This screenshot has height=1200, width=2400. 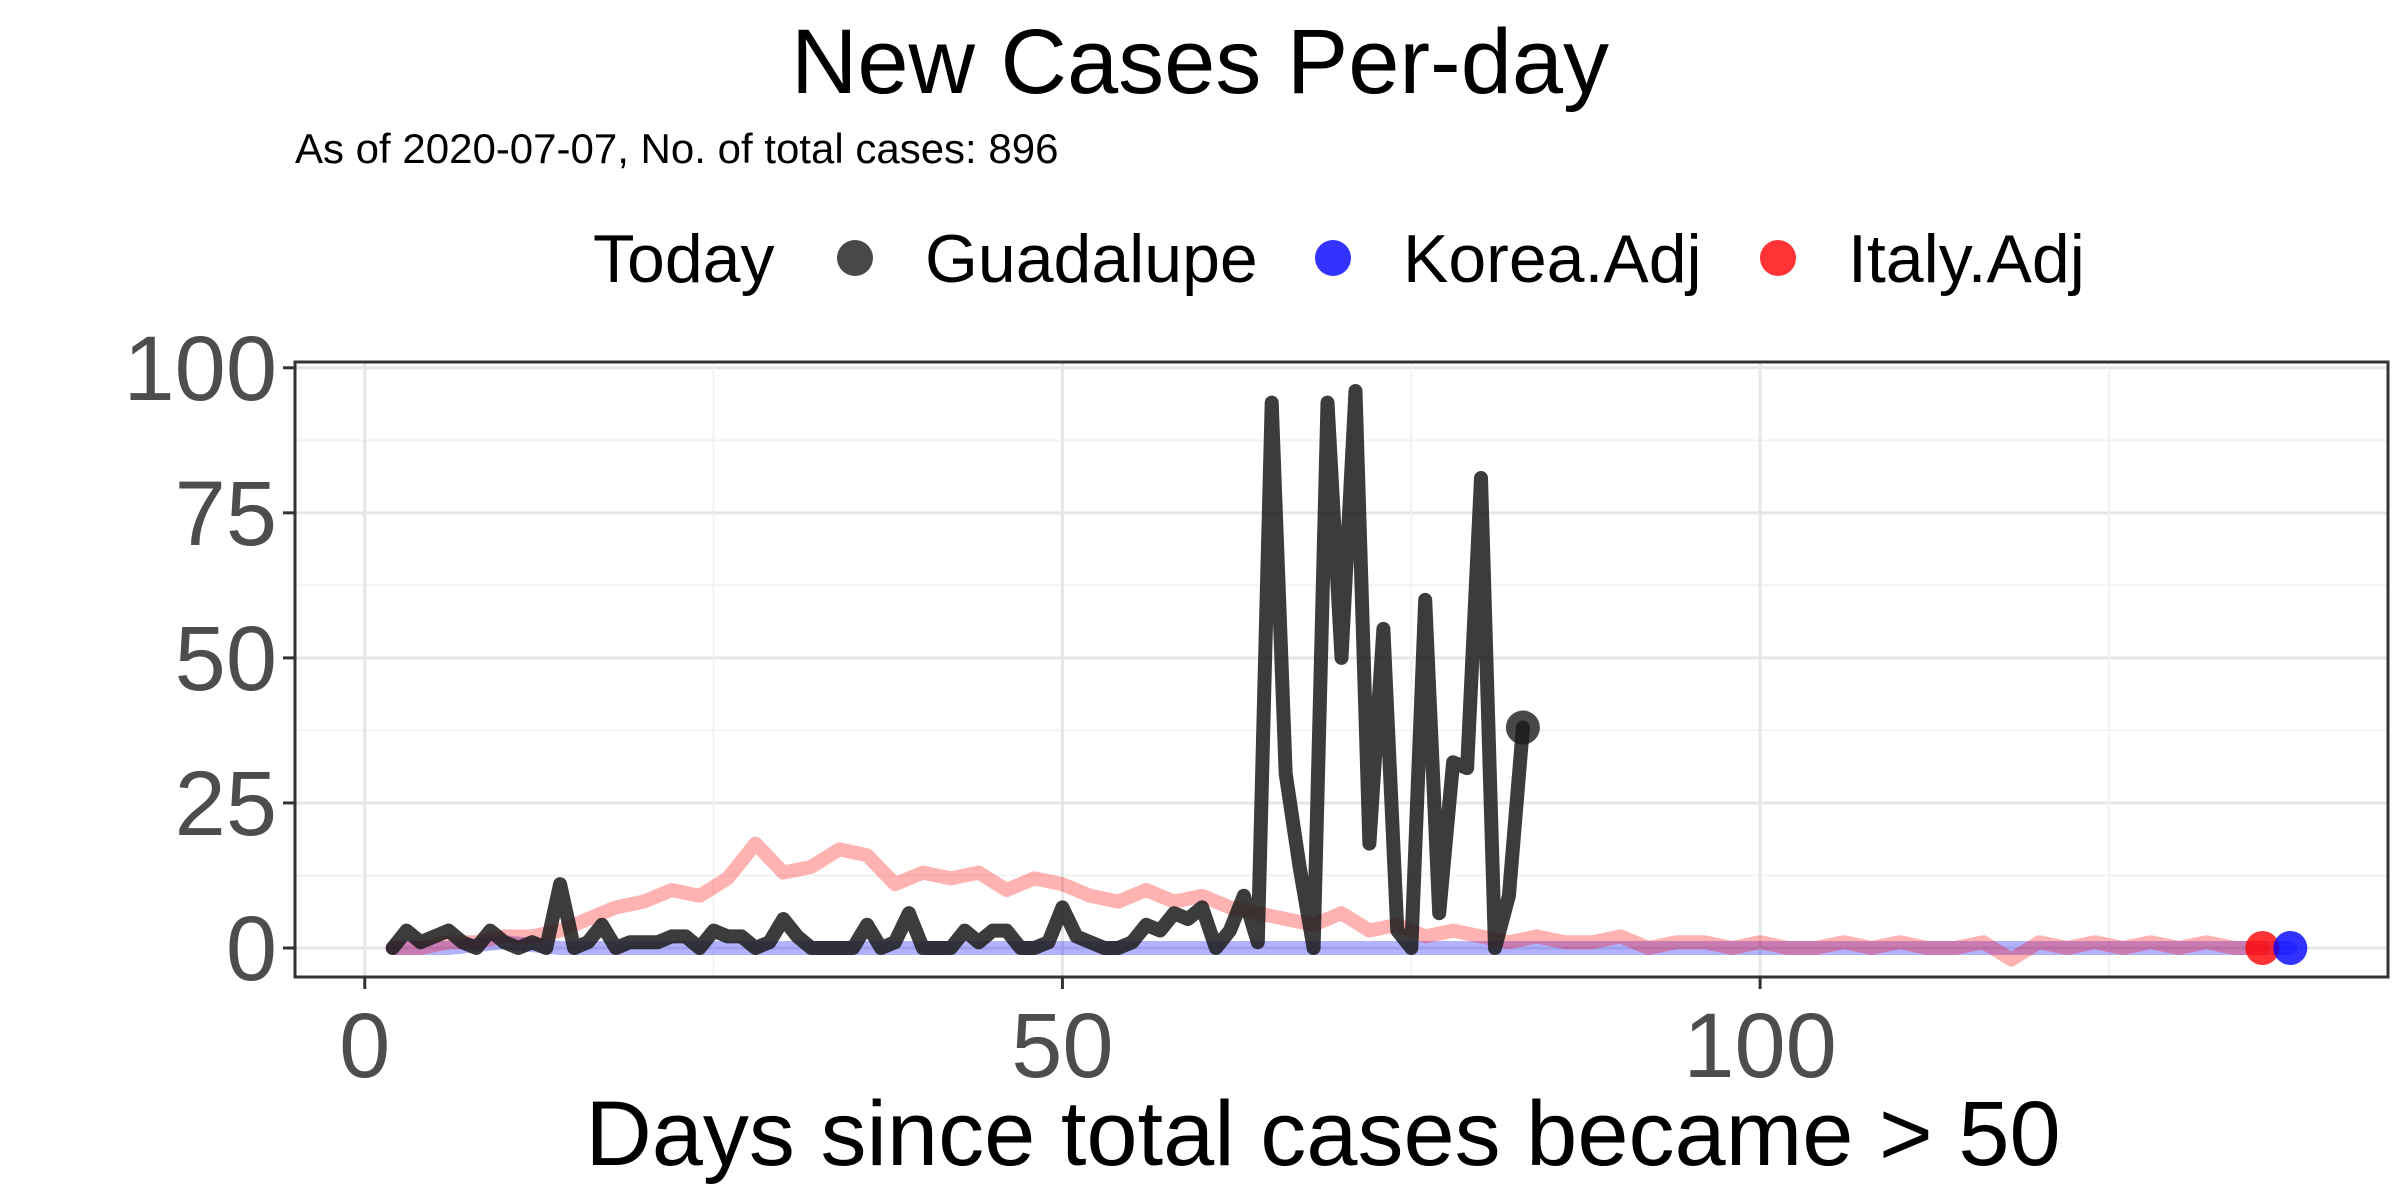 What do you see at coordinates (1091, 259) in the screenshot?
I see `legend-label-guadalupe: Guadalupe` at bounding box center [1091, 259].